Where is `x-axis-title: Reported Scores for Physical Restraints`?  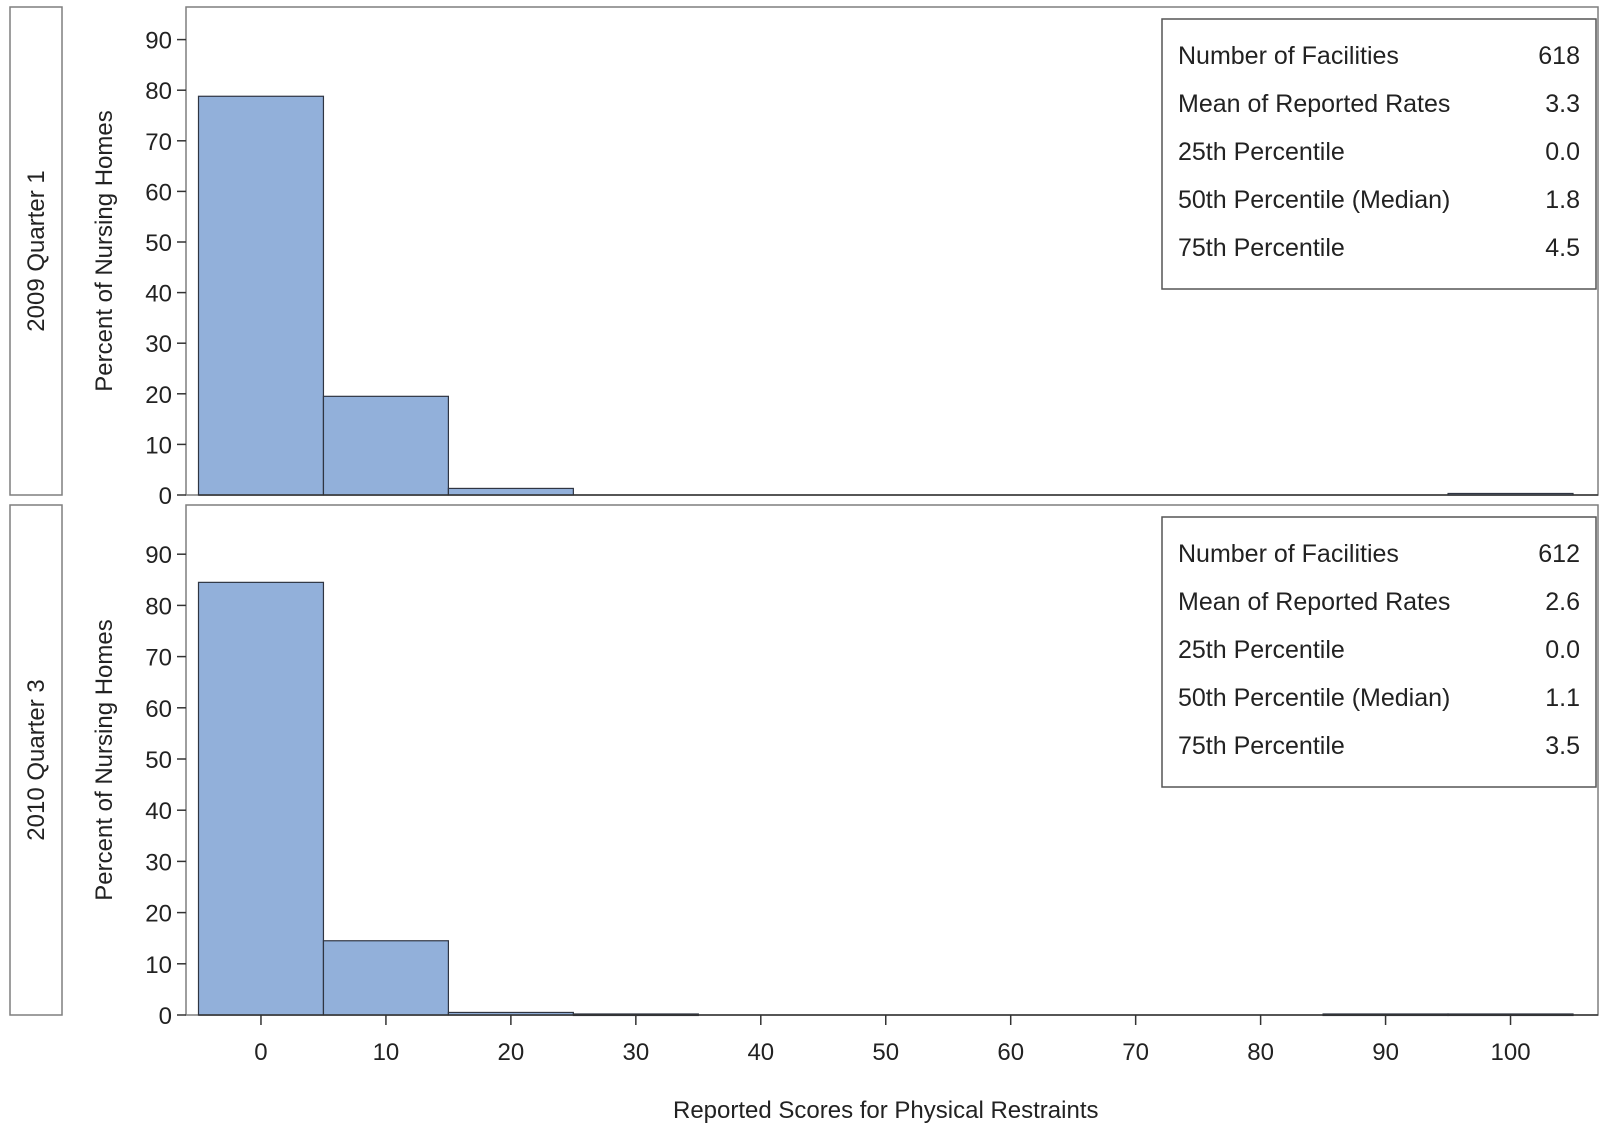
x-axis-title: Reported Scores for Physical Restraints is located at coordinates (886, 1110).